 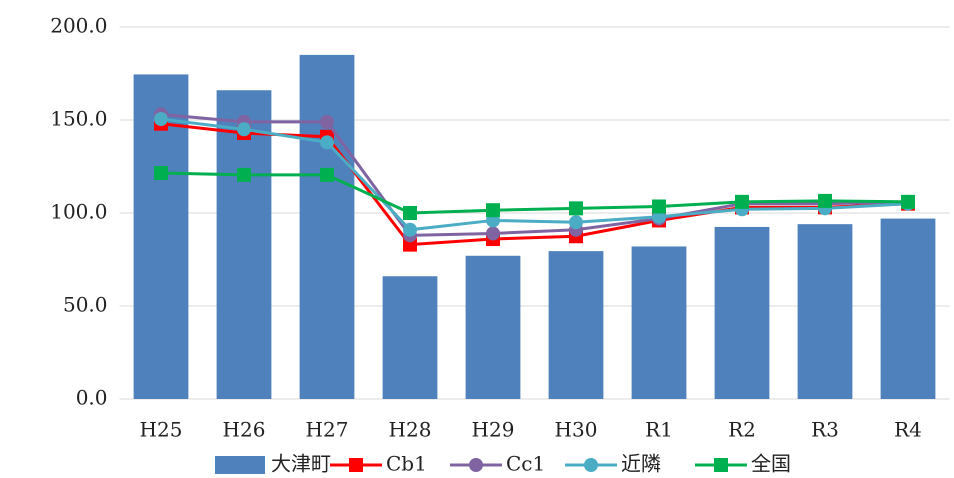 I want to click on legend-label: Cc1, so click(x=525, y=464).